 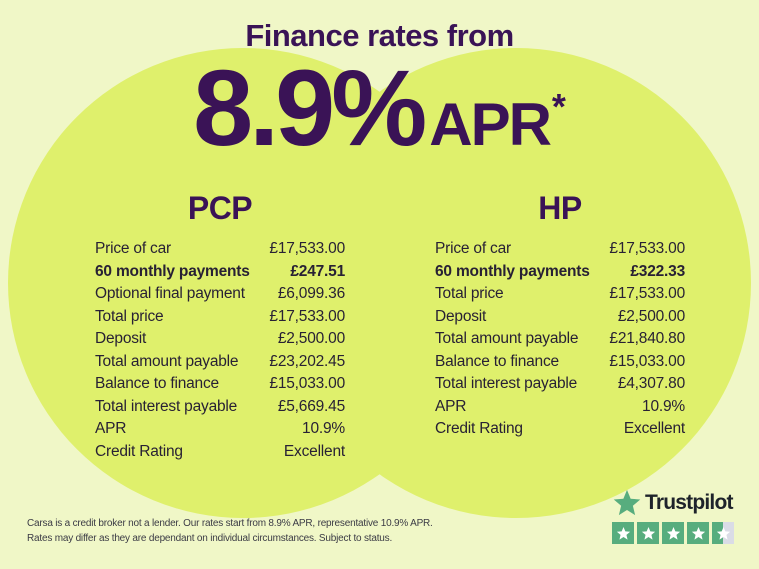 I want to click on banner-title: Finance rates from, so click(x=379, y=35).